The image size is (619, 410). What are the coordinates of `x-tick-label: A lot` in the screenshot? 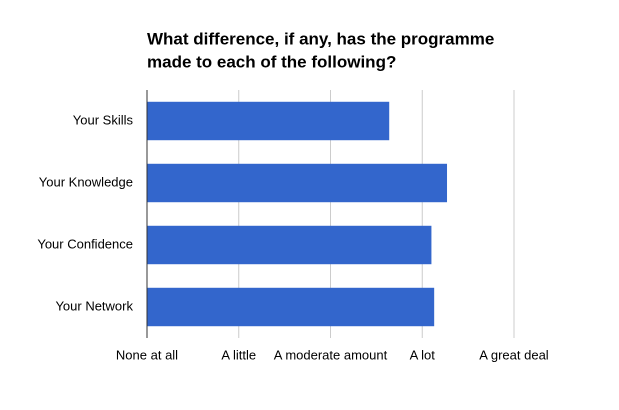 It's located at (423, 354).